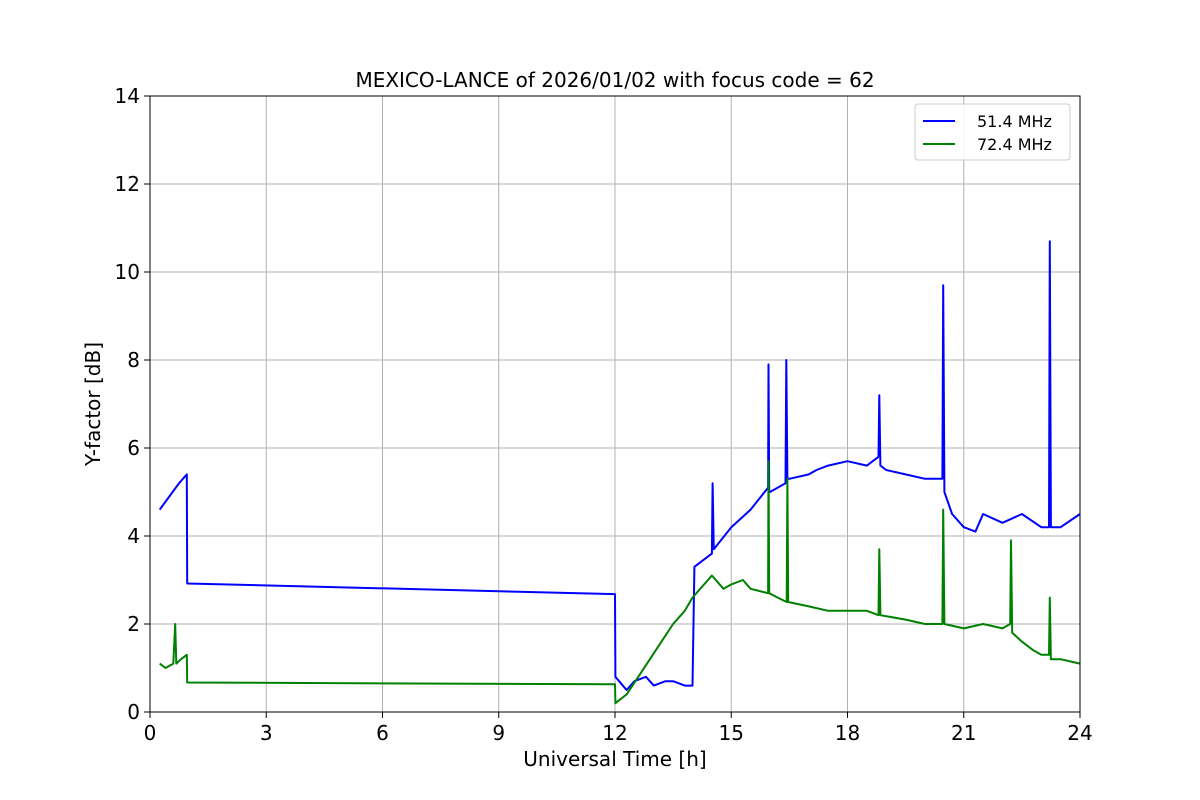 This screenshot has width=1200, height=800. What do you see at coordinates (731, 733) in the screenshot?
I see `x-tick-label: 15` at bounding box center [731, 733].